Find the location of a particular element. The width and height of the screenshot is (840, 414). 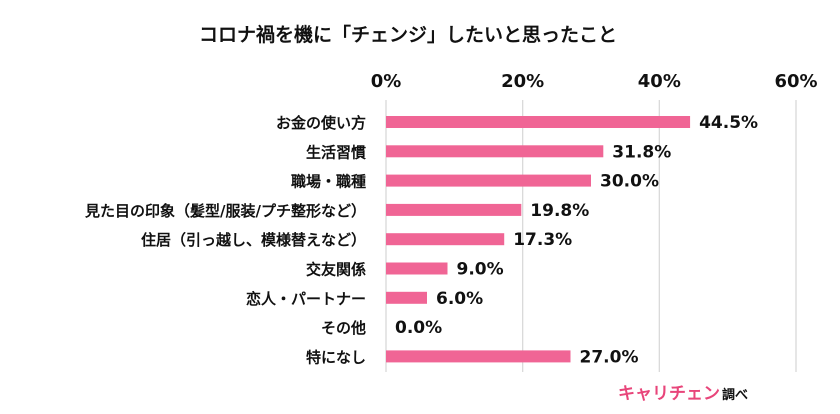

chart-title: コロナ禍を機に「チェンジ」したいと思ったこと is located at coordinates (408, 34).